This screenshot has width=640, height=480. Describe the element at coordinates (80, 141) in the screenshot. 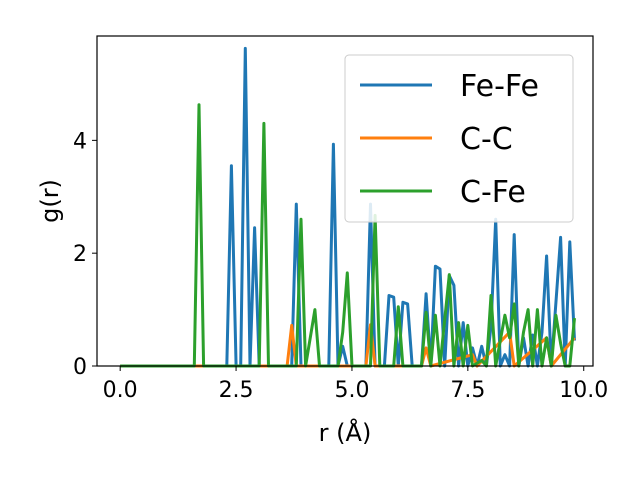

I see `y-tick-label: 4` at that location.